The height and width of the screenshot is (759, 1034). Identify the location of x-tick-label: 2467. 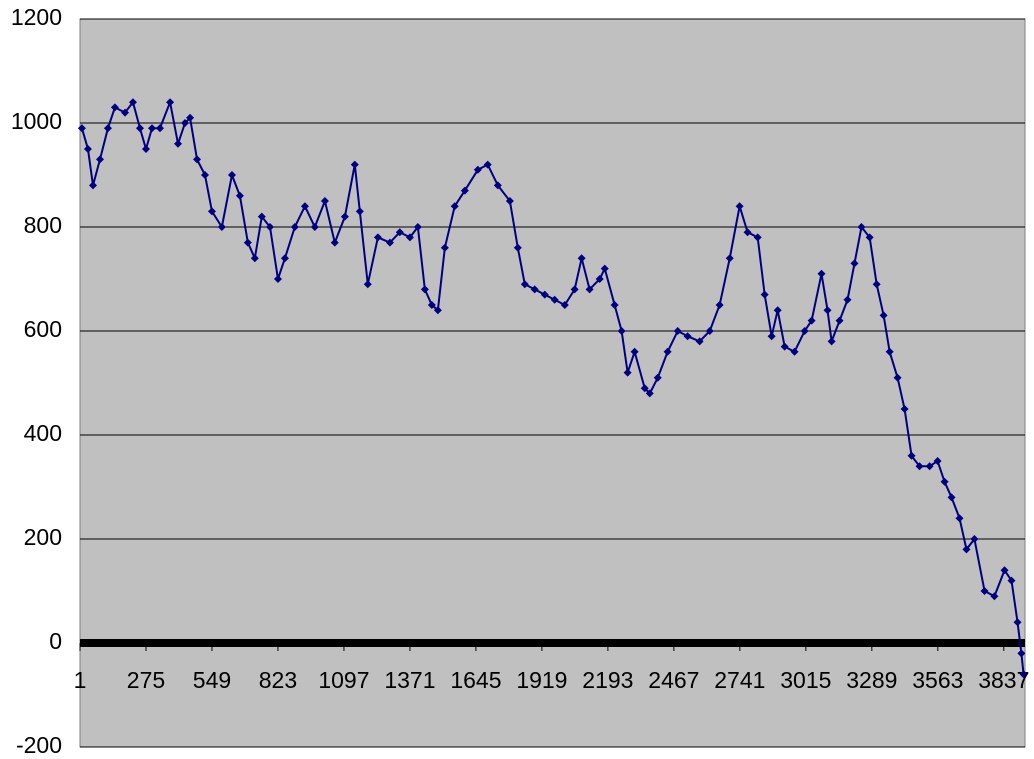
(673, 680).